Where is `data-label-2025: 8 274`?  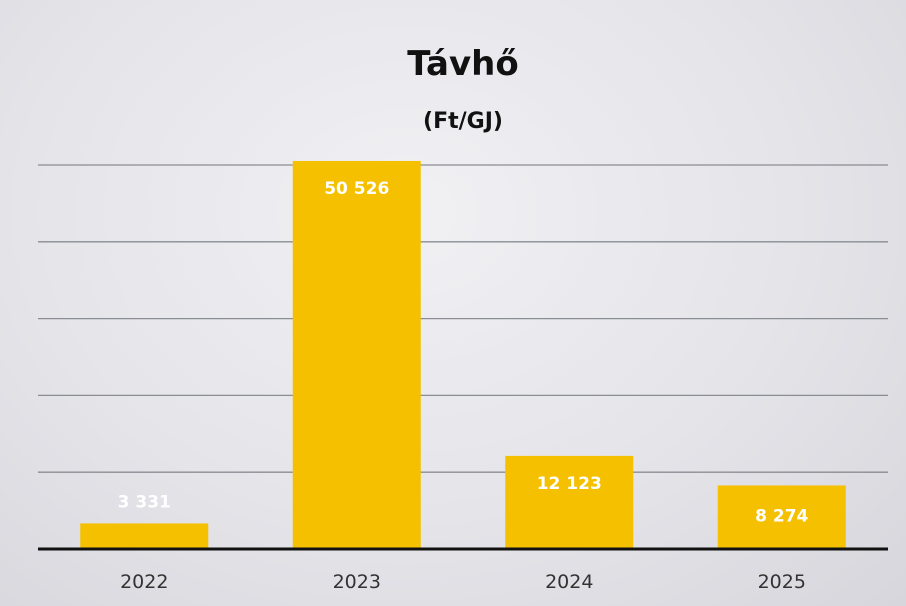 data-label-2025: 8 274 is located at coordinates (781, 516).